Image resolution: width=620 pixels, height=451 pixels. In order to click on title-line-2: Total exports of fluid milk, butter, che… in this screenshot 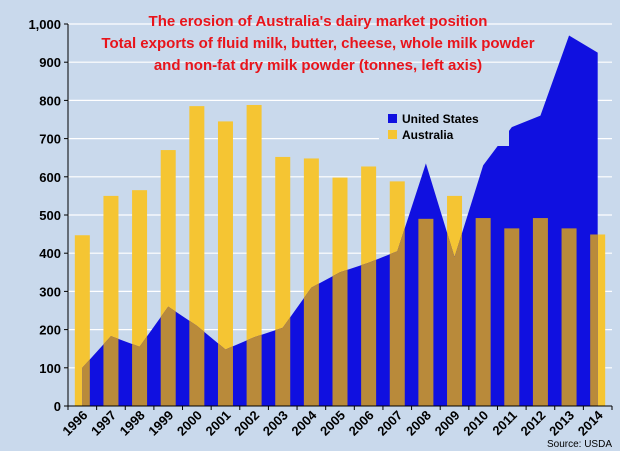, I will do `click(317, 43)`.